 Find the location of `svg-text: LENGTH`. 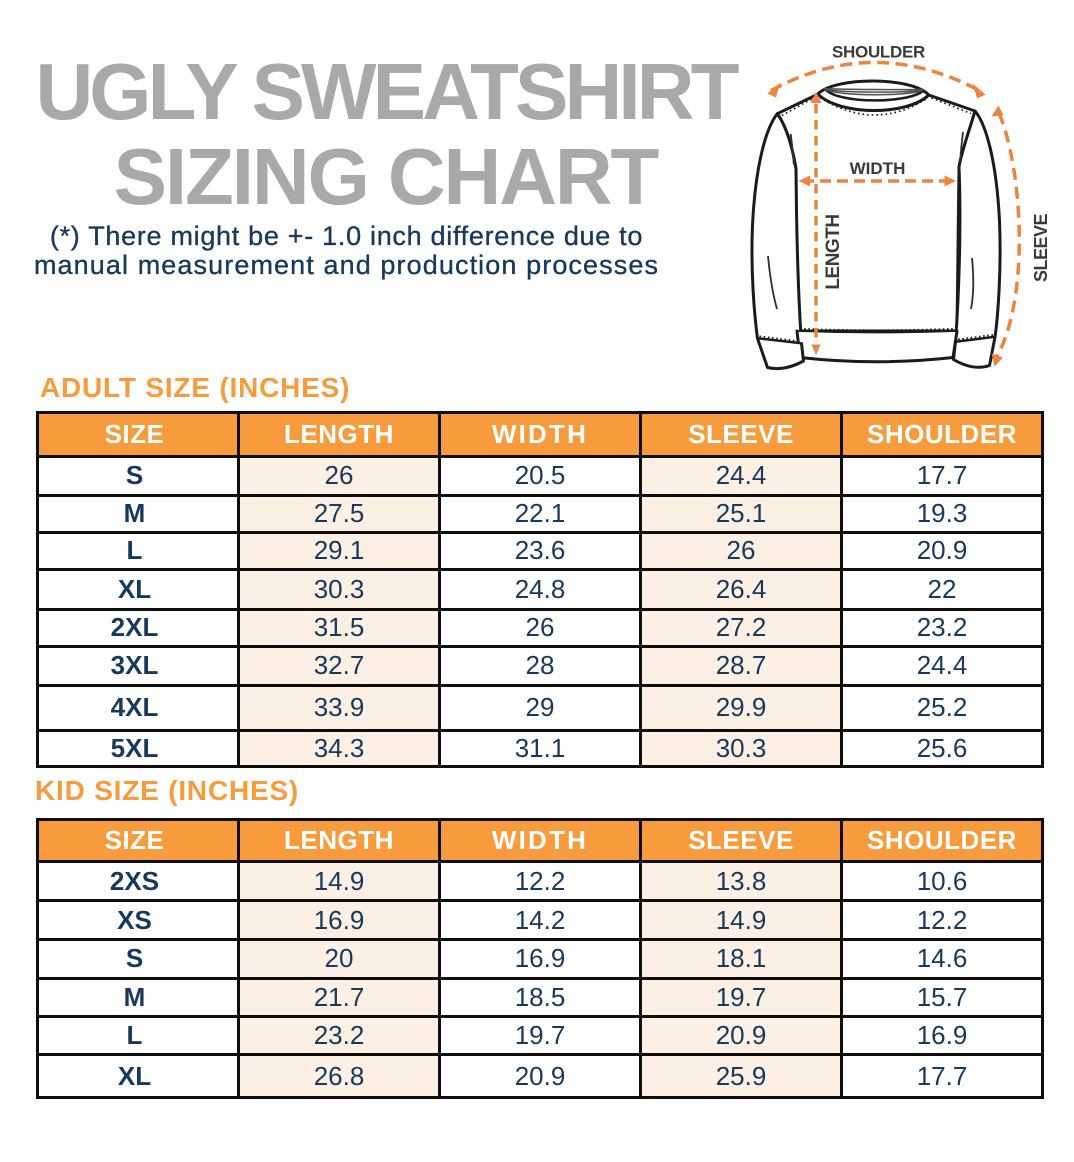

svg-text: LENGTH is located at coordinates (833, 251).